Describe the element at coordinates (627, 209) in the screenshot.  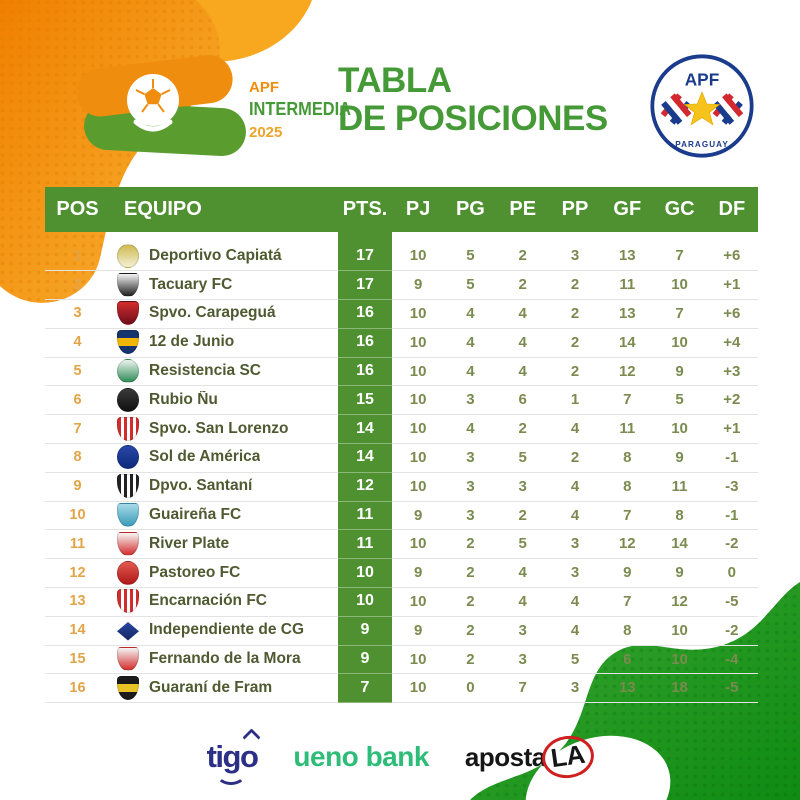
I see `col-header-gf: GF` at that location.